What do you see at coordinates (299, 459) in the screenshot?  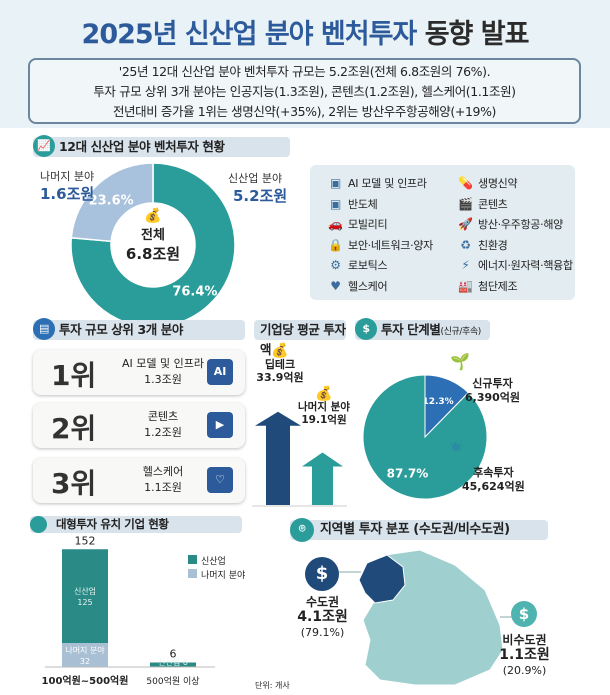 I see `avg-investment-chart` at bounding box center [299, 459].